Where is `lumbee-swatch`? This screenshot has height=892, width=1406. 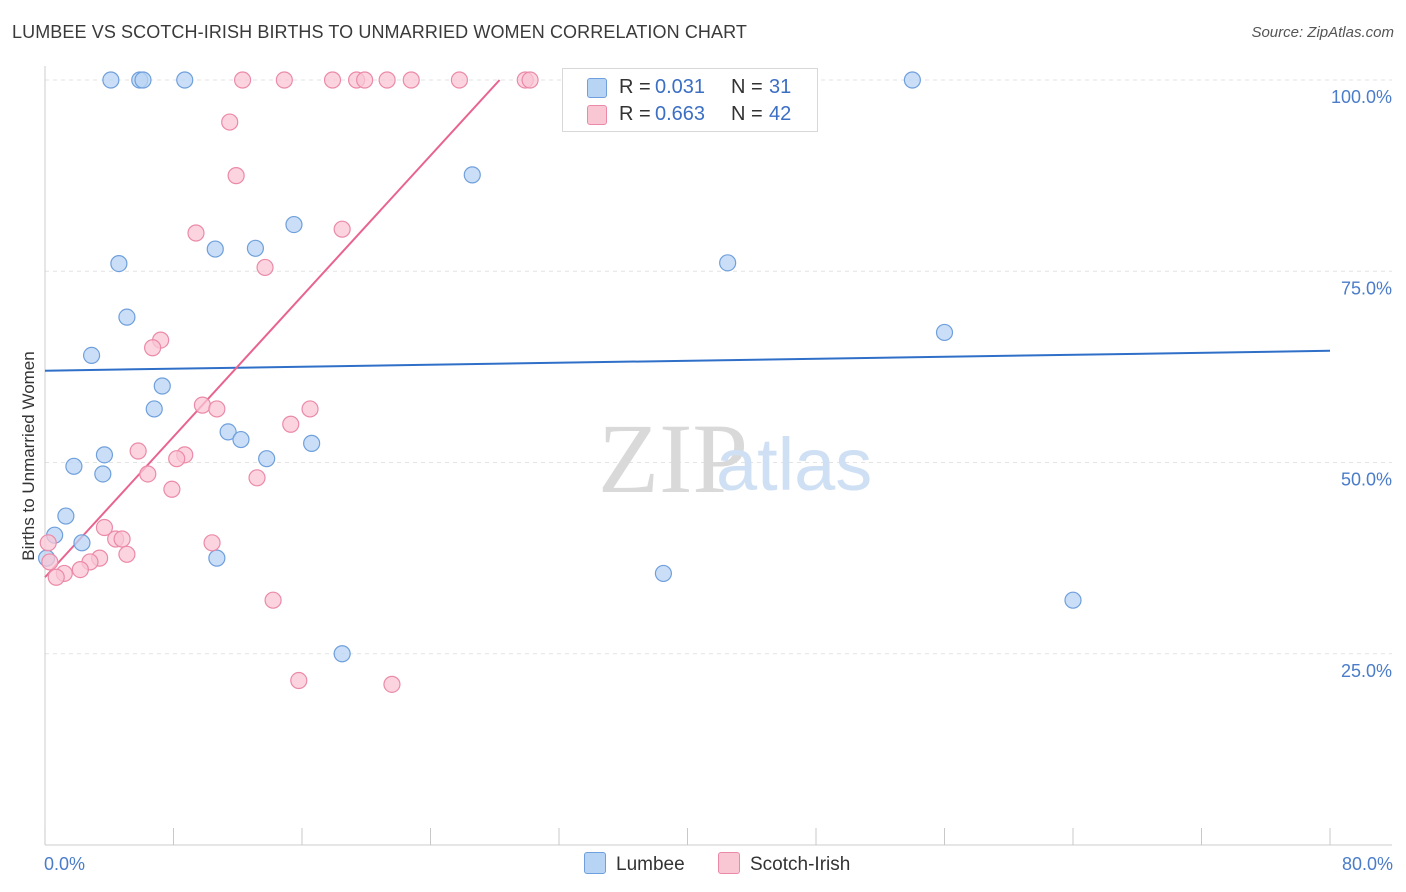 lumbee-swatch is located at coordinates (597, 88).